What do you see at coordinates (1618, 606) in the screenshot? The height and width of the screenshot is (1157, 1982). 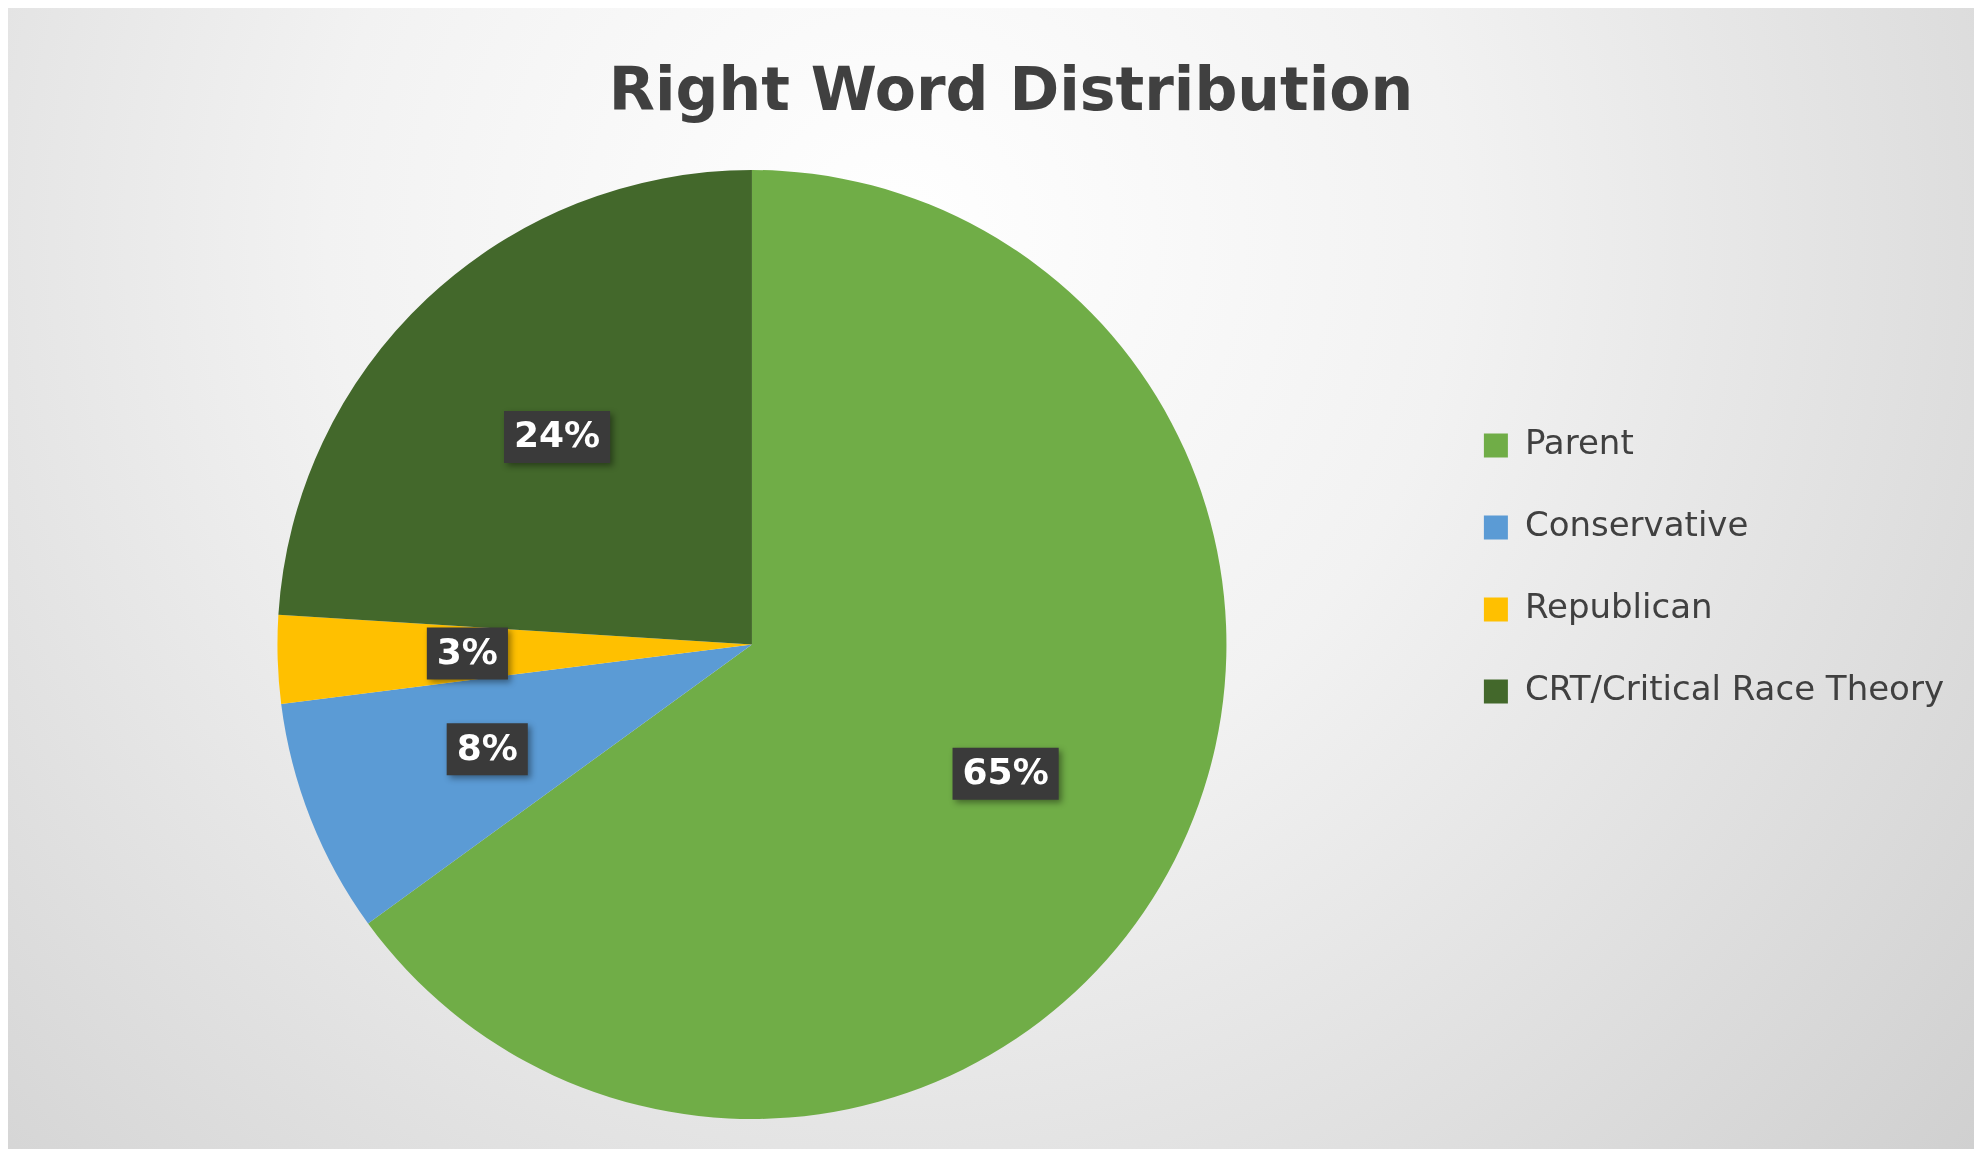 I see `legend-label: Republican` at bounding box center [1618, 606].